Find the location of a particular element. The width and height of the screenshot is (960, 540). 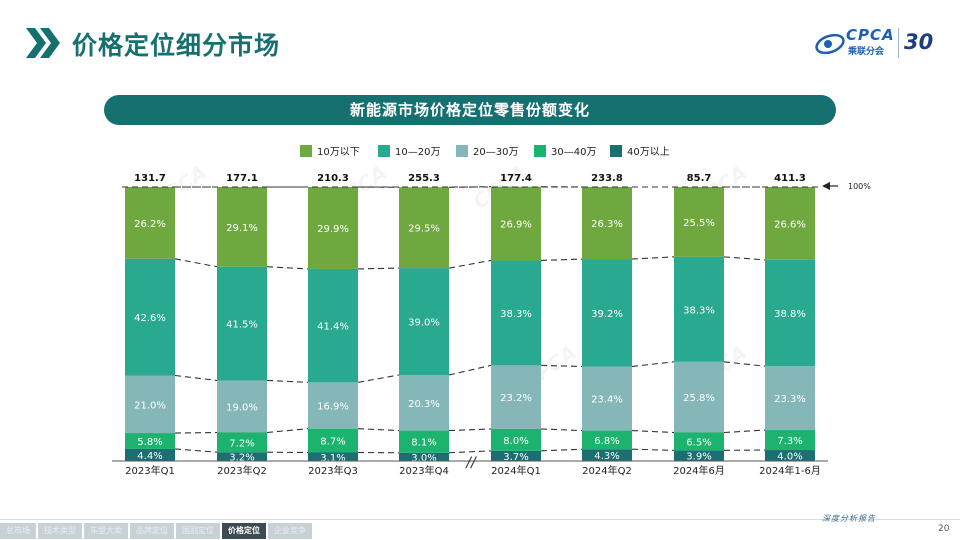

footer-tab-brand-position: 品牌定位 is located at coordinates (152, 531).